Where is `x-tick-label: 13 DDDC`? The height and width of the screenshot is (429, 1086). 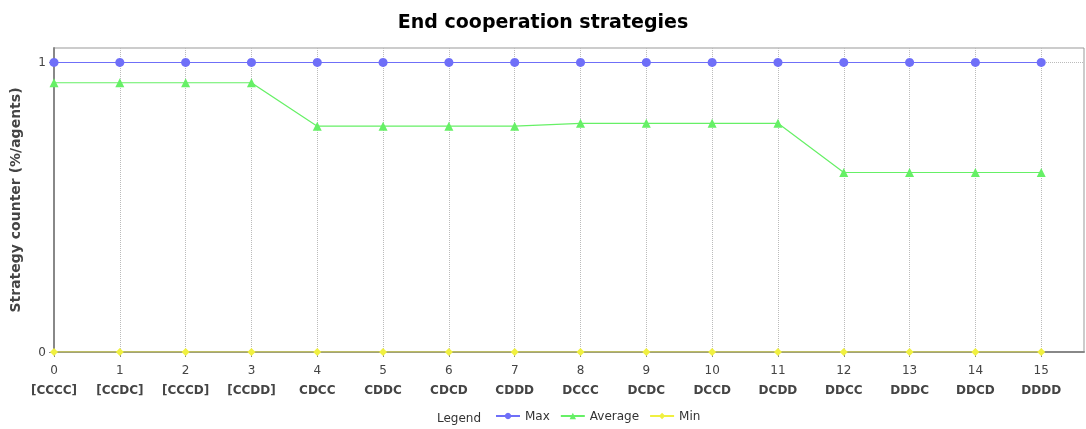
x-tick-label: 13 DDDC is located at coordinates (910, 380).